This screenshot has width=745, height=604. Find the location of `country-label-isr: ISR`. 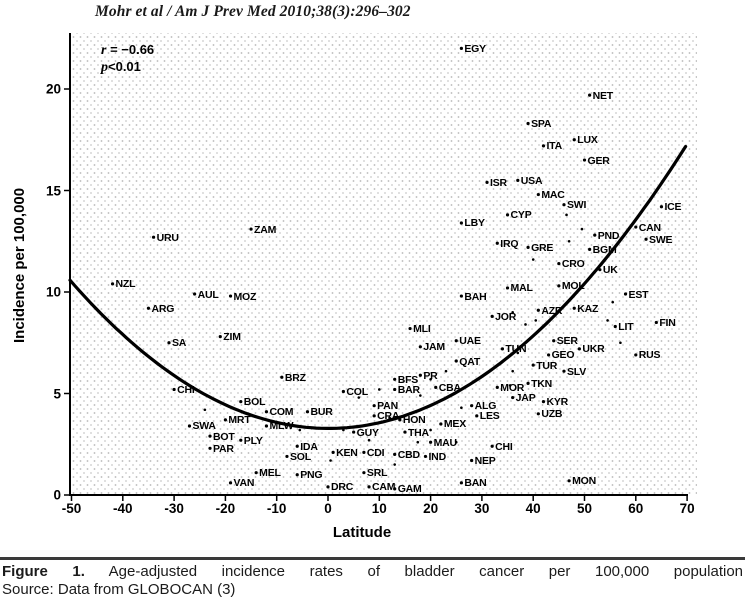

country-label-isr: ISR is located at coordinates (498, 182).